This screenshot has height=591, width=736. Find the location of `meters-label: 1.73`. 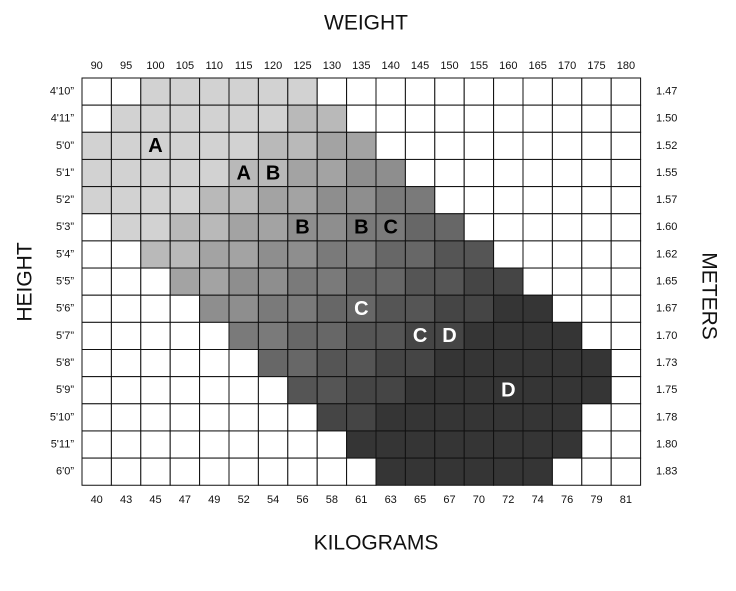

meters-label: 1.73 is located at coordinates (666, 363).